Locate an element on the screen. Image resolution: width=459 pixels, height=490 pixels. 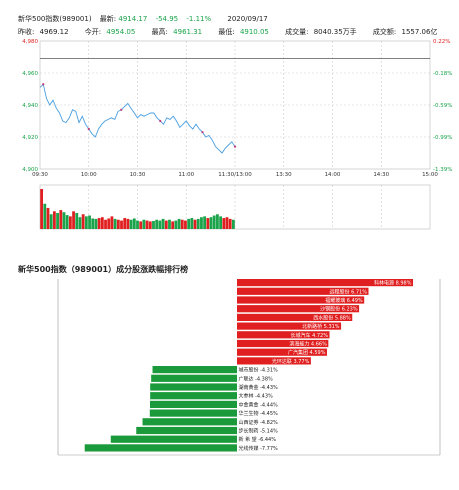
latest-label: 最新: is located at coordinates (108, 19).